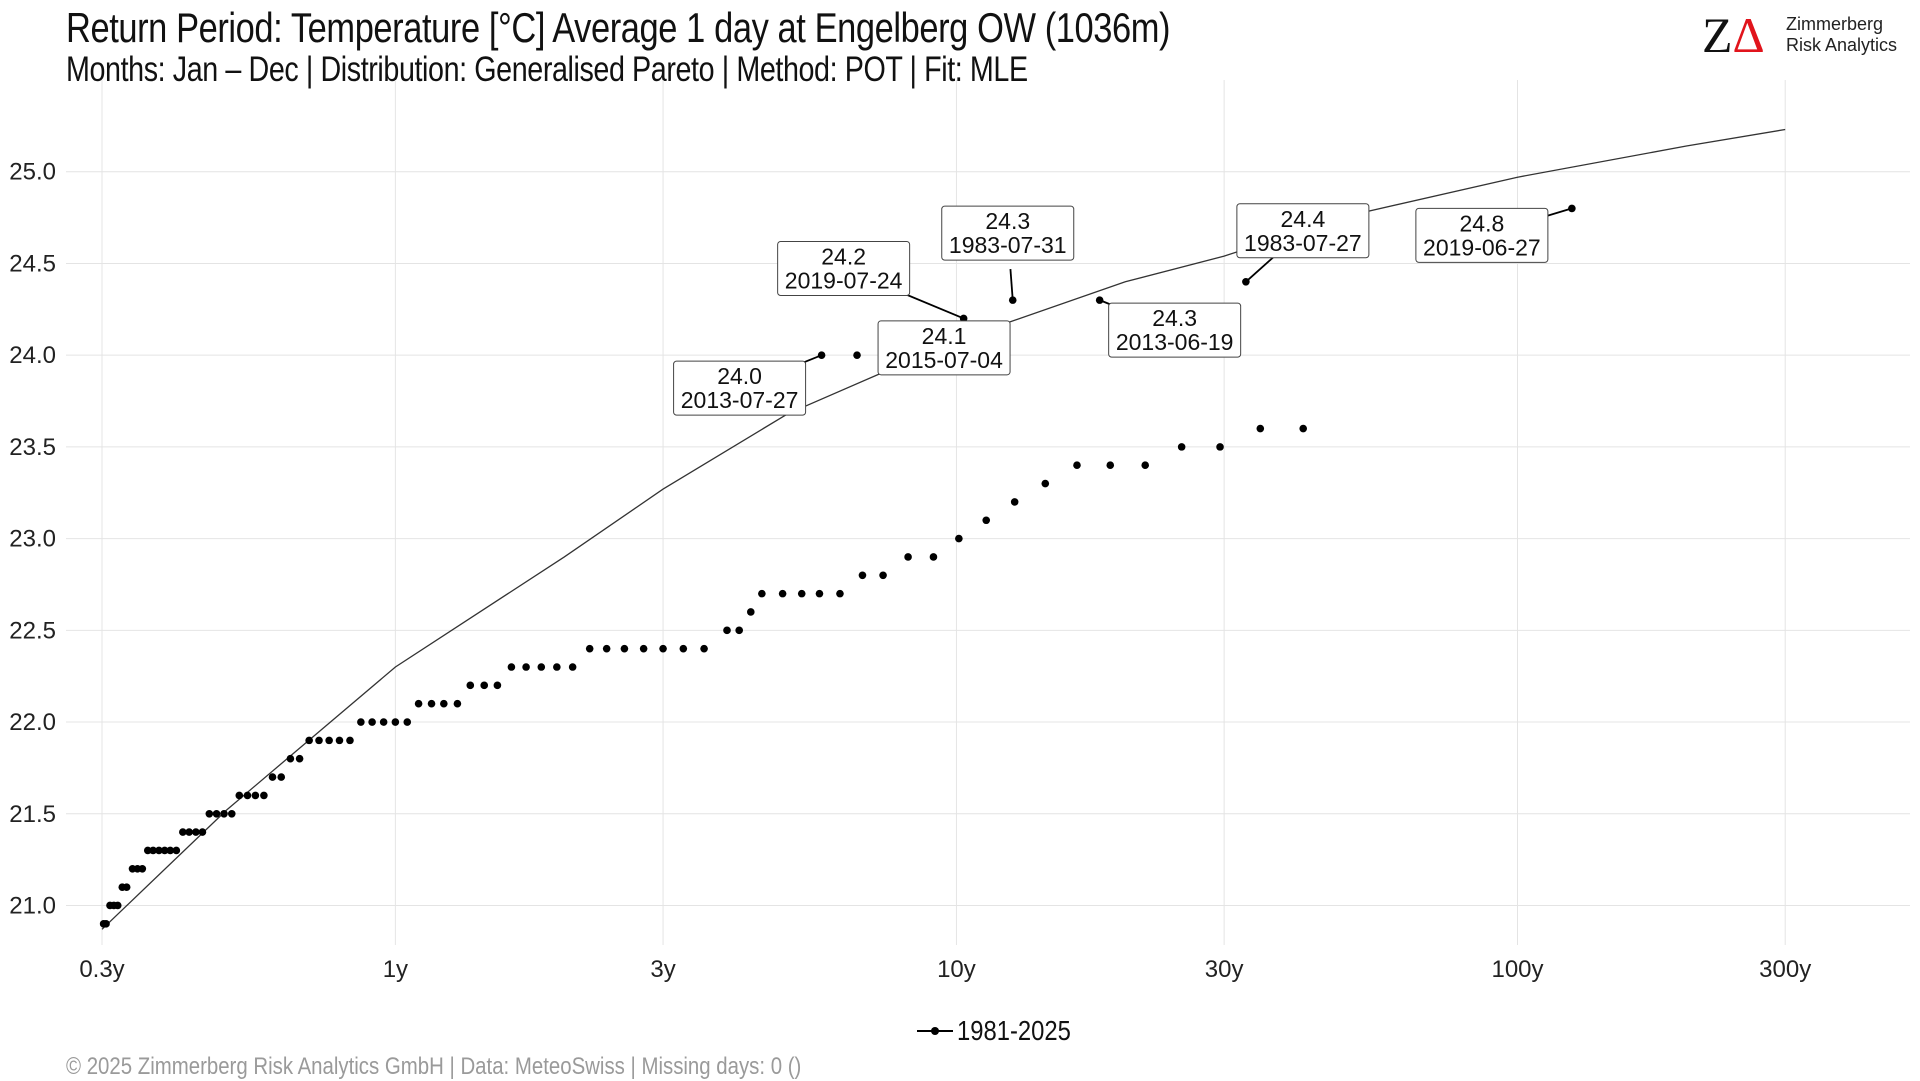 This screenshot has height=1081, width=1920. Describe the element at coordinates (740, 400) in the screenshot. I see `annotation-date: 2013-07-27` at that location.